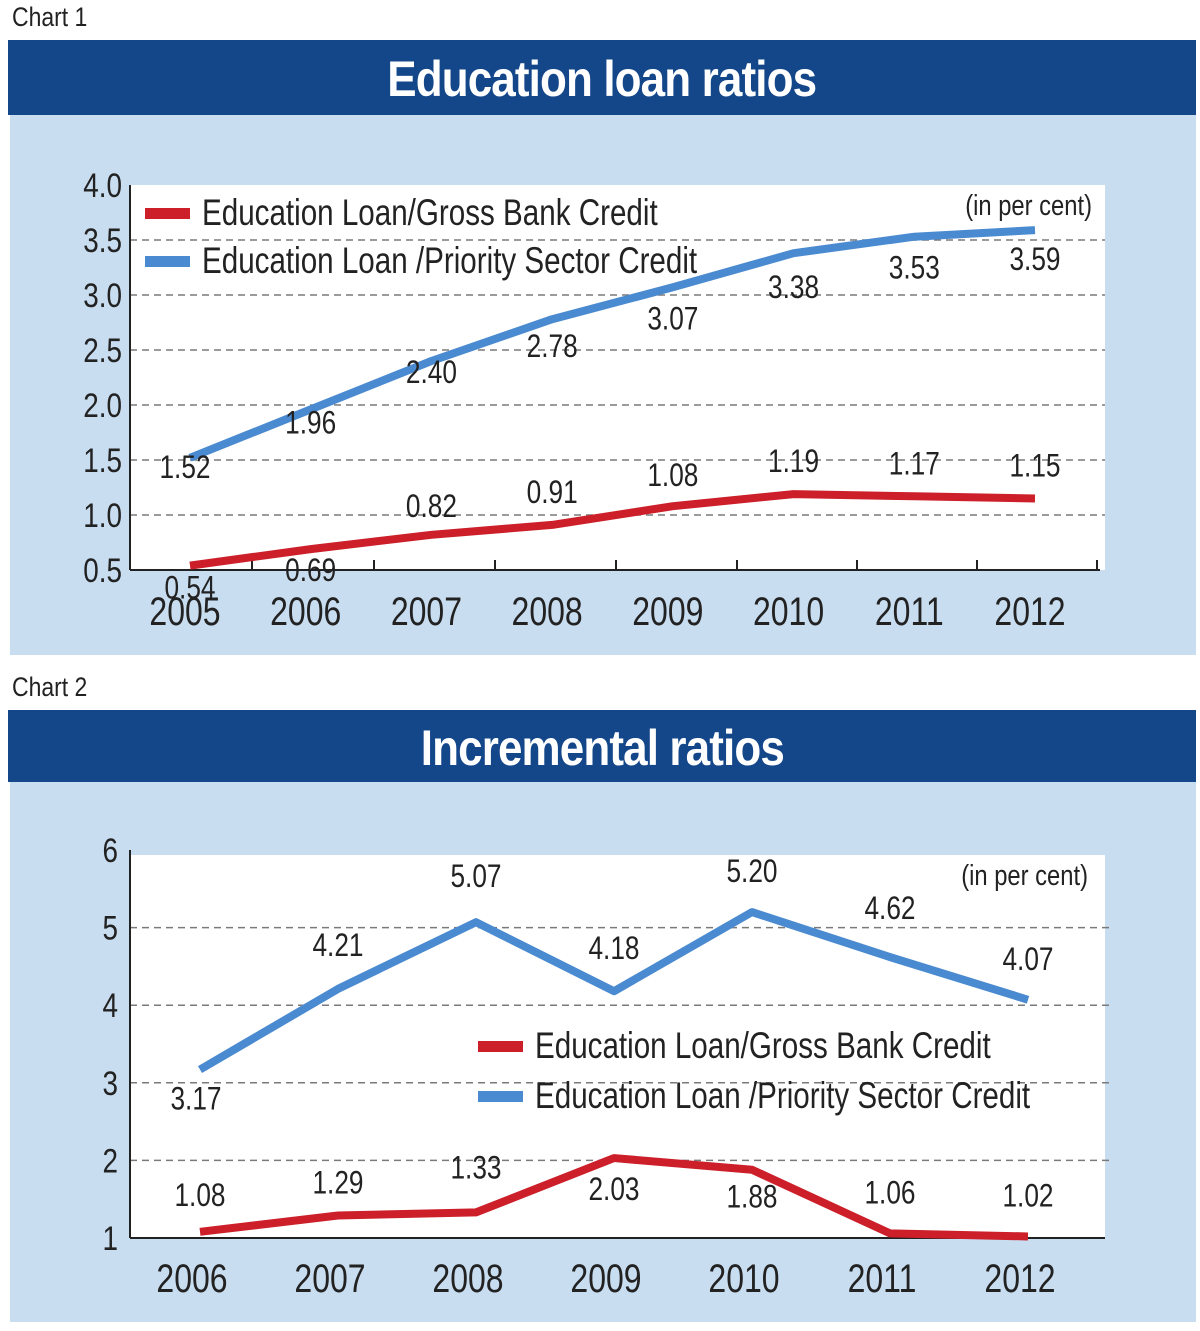  What do you see at coordinates (110, 850) in the screenshot?
I see `y-tick-label: 6` at bounding box center [110, 850].